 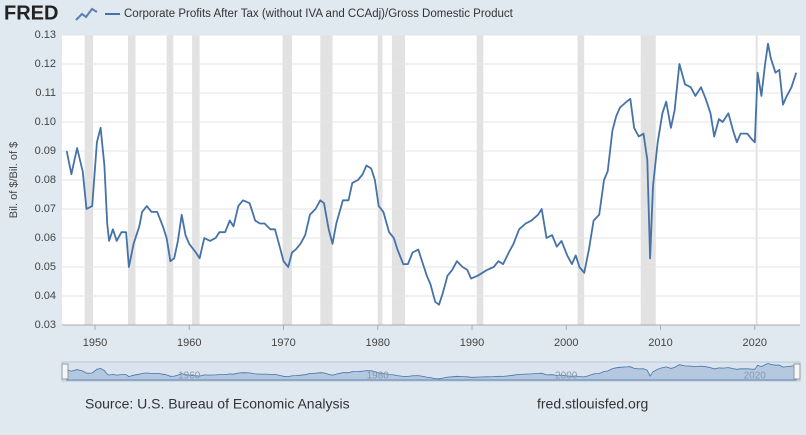 What do you see at coordinates (472, 343) in the screenshot?
I see `x-tick-label: 1990` at bounding box center [472, 343].